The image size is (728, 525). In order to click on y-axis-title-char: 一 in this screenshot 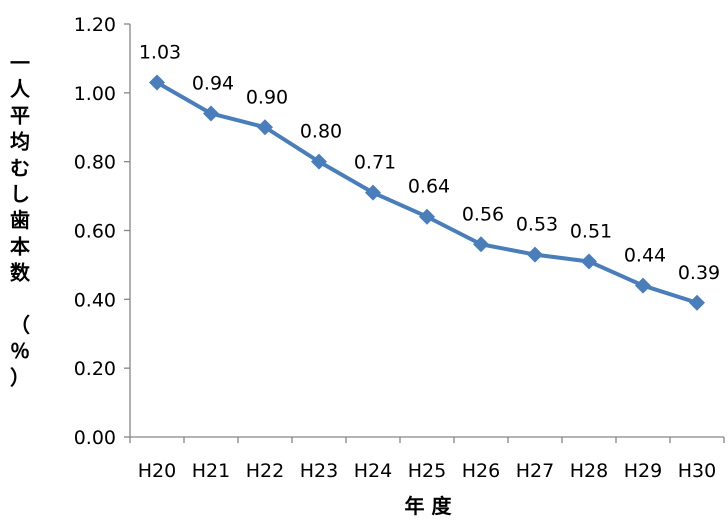, I will do `click(20, 63)`.